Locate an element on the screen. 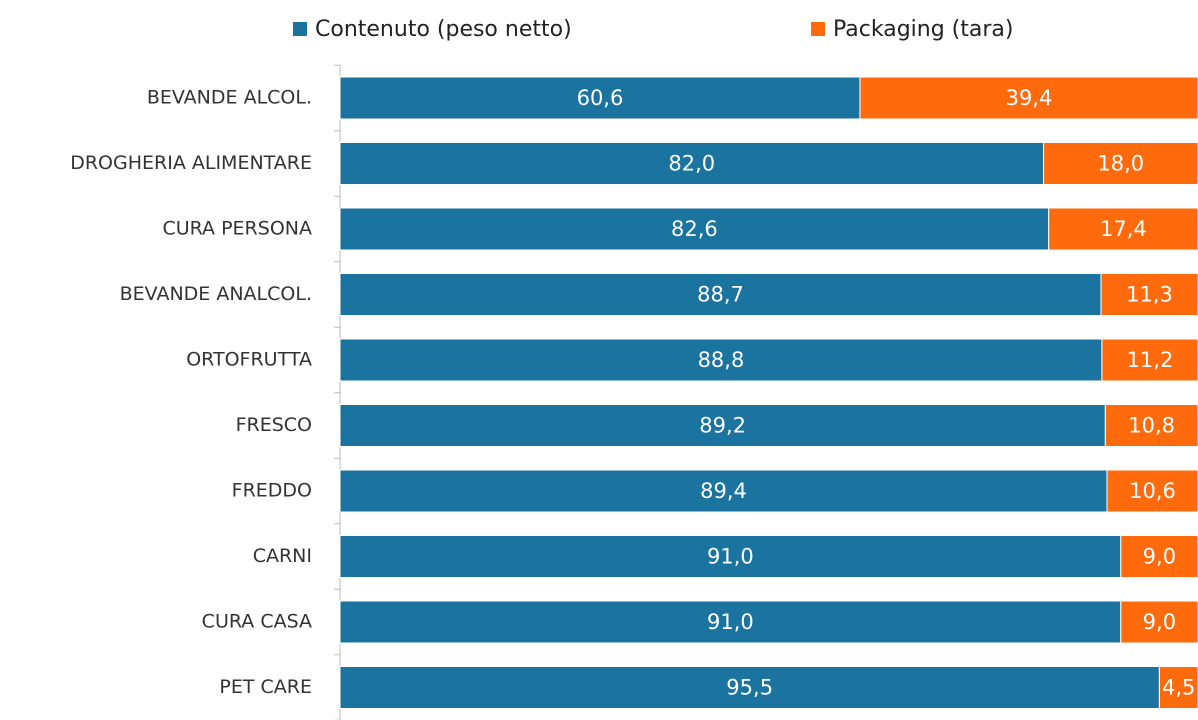  value-label: 10,8 is located at coordinates (1151, 426).